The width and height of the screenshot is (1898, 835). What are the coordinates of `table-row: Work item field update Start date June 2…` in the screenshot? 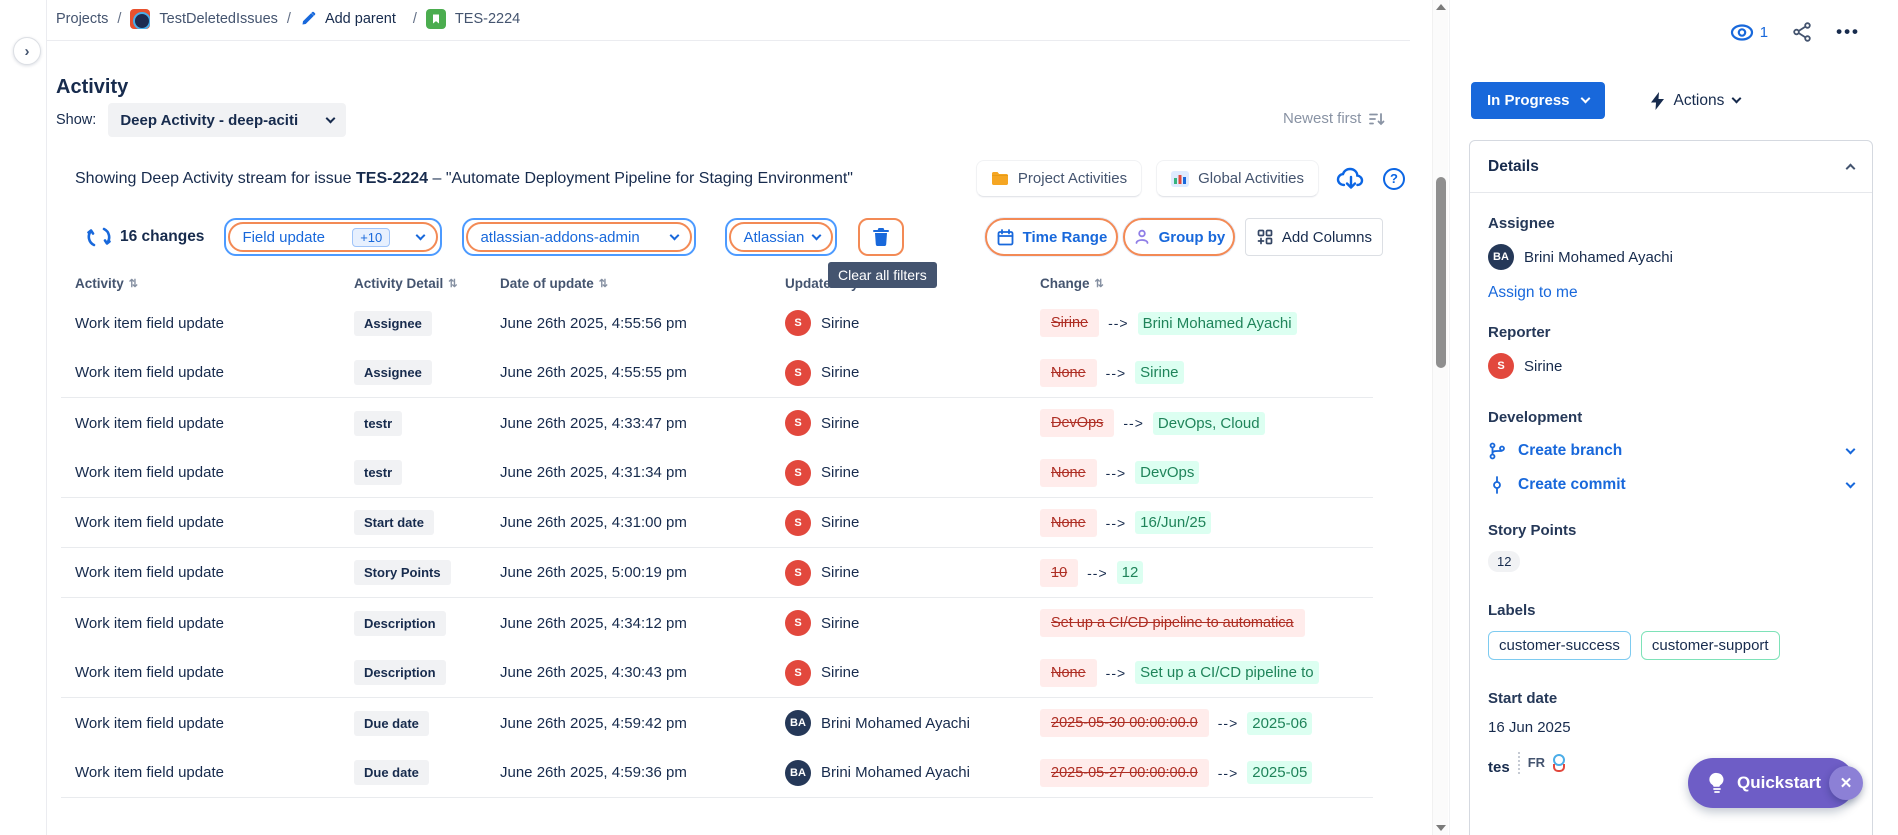 It's located at (717, 523).